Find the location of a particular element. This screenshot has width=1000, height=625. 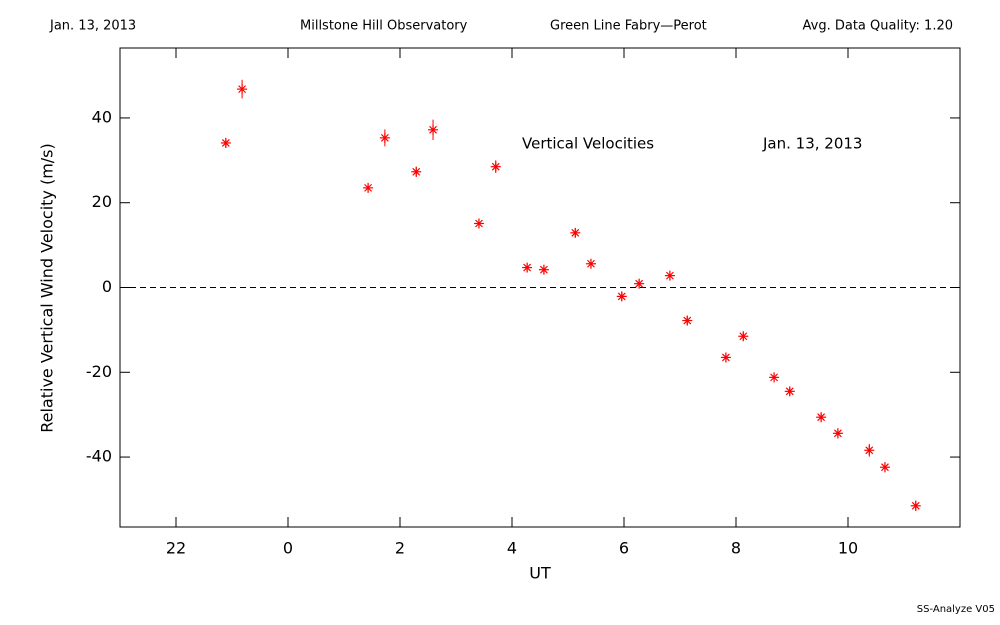

x-tick-label: 10 is located at coordinates (848, 548).